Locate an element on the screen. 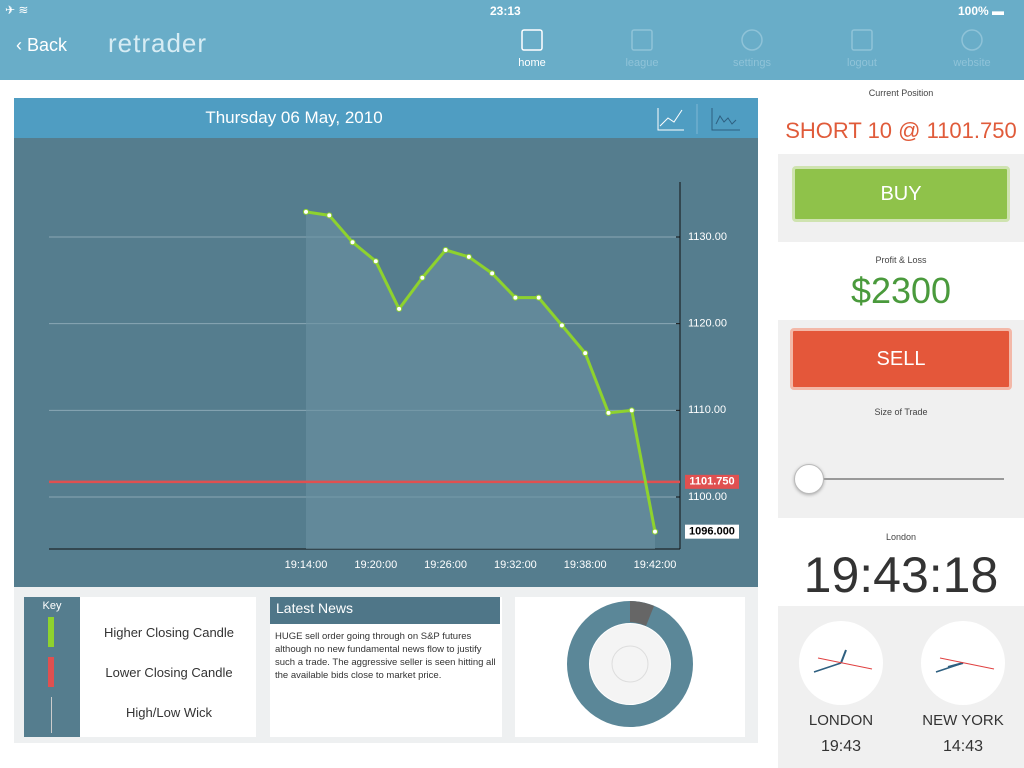 The image size is (1024, 768). value-label-bg is located at coordinates (712, 531).